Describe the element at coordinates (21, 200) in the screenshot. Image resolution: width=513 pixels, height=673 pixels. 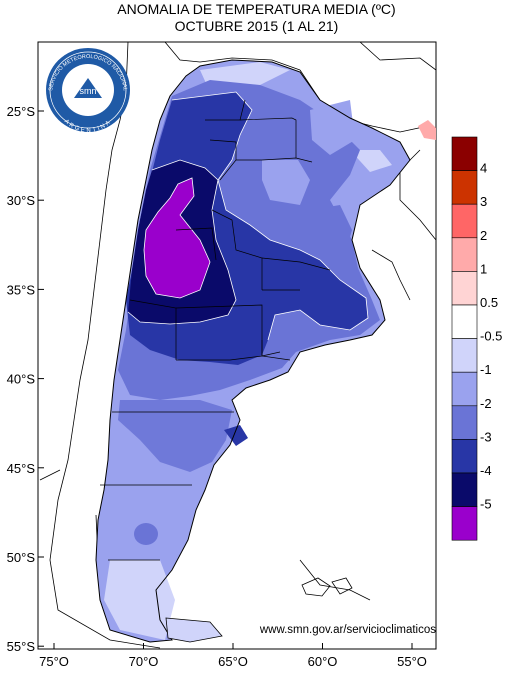
I see `lat-label: 30°S` at that location.